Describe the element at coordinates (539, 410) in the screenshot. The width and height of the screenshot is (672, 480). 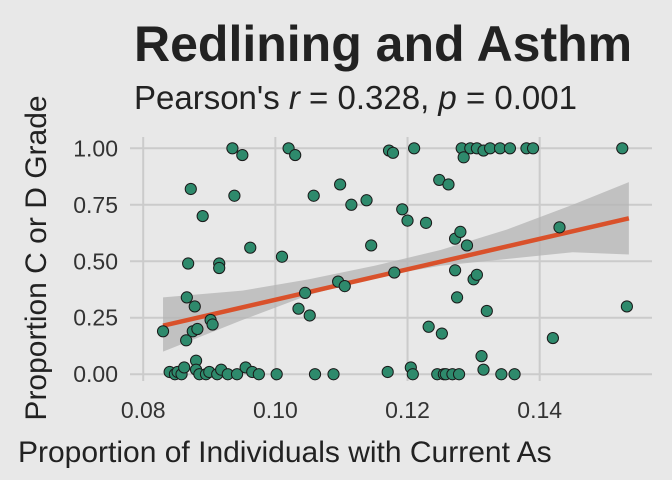
I see `x-tick-label-3: 0.14` at that location.